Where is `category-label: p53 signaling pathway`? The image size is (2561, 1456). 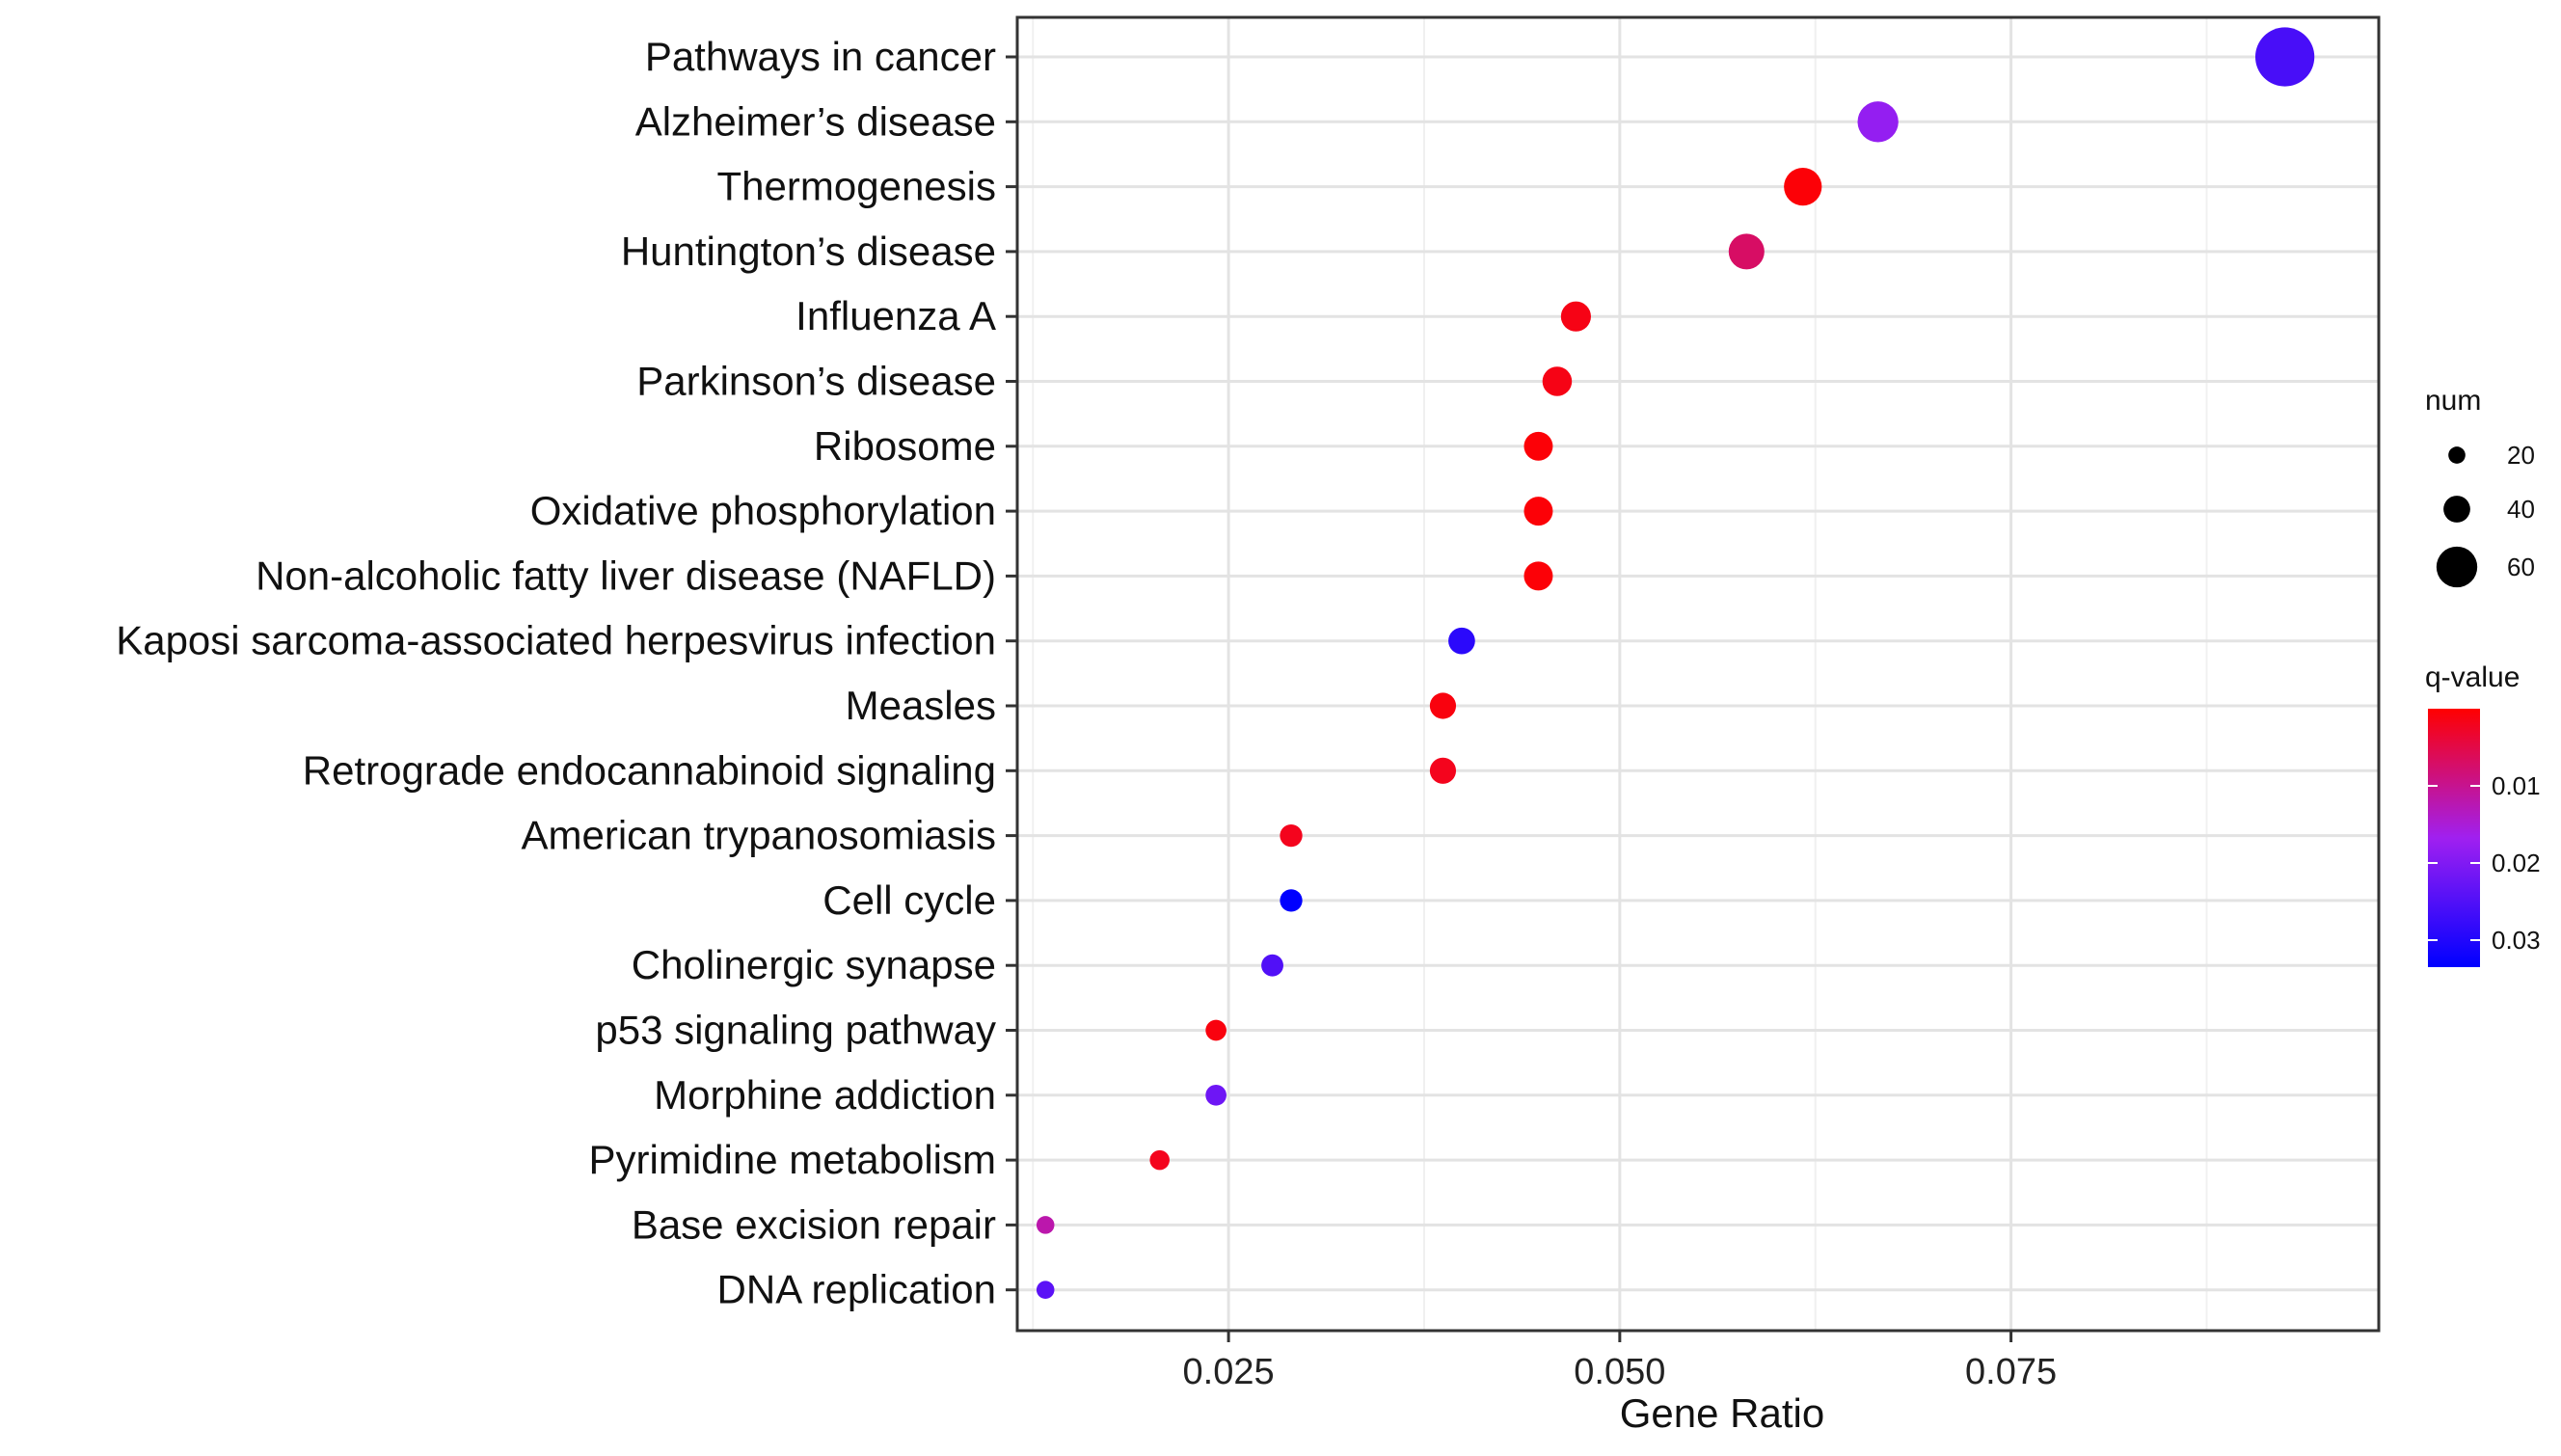 category-label: p53 signaling pathway is located at coordinates (796, 1030).